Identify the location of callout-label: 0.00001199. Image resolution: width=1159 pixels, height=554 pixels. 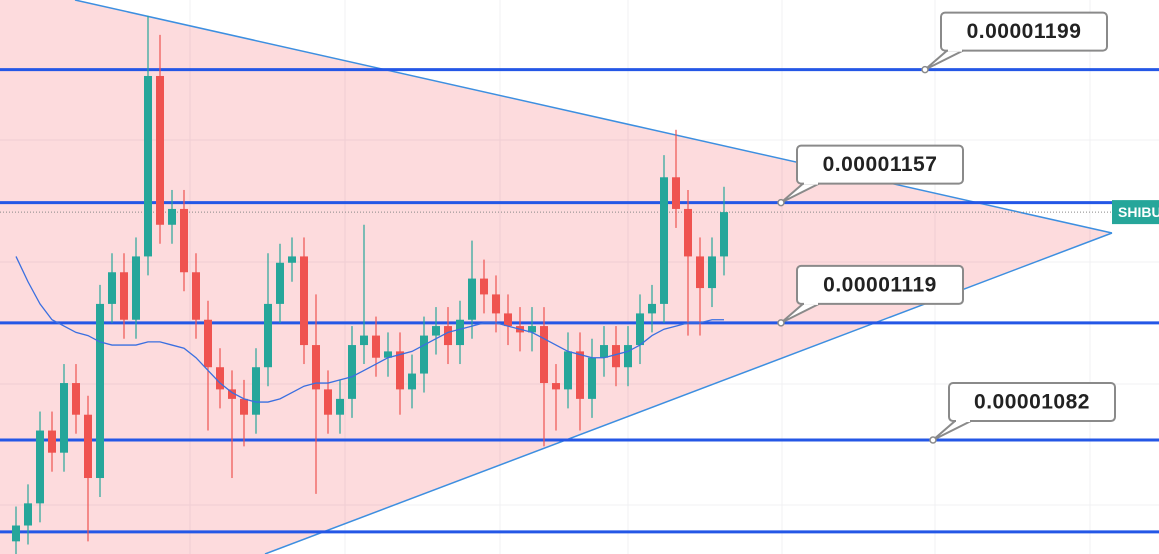
(1024, 31).